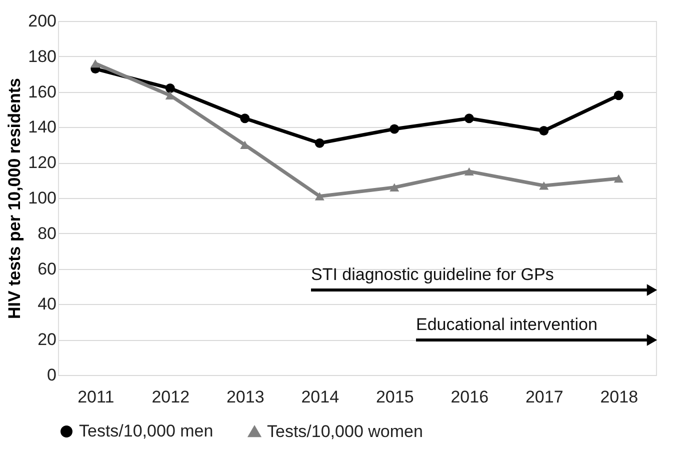 The image size is (696, 457). I want to click on x-tick-label: 2011, so click(96, 397).